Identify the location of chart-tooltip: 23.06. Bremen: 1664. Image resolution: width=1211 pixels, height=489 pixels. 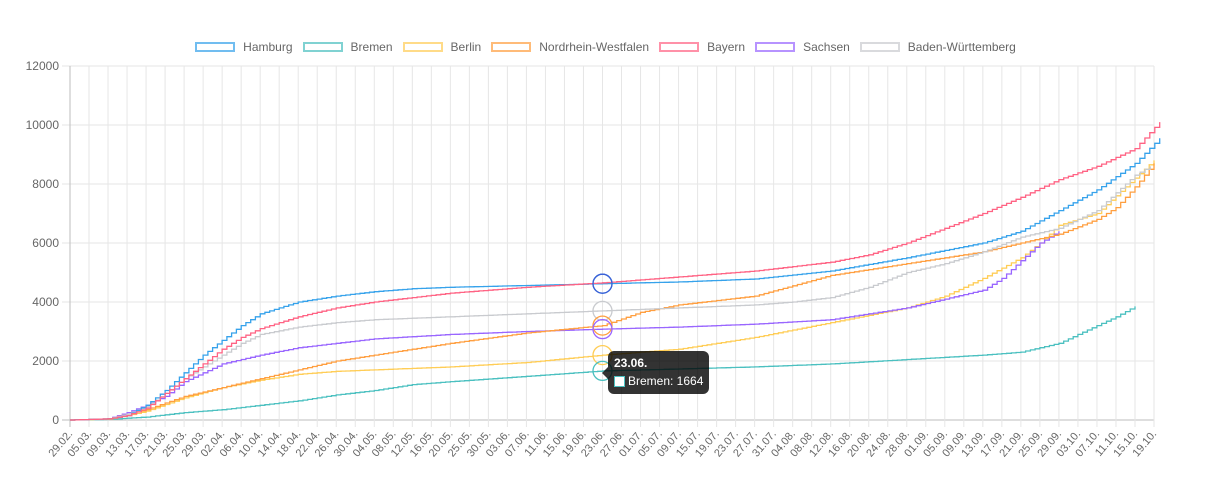
(655, 372).